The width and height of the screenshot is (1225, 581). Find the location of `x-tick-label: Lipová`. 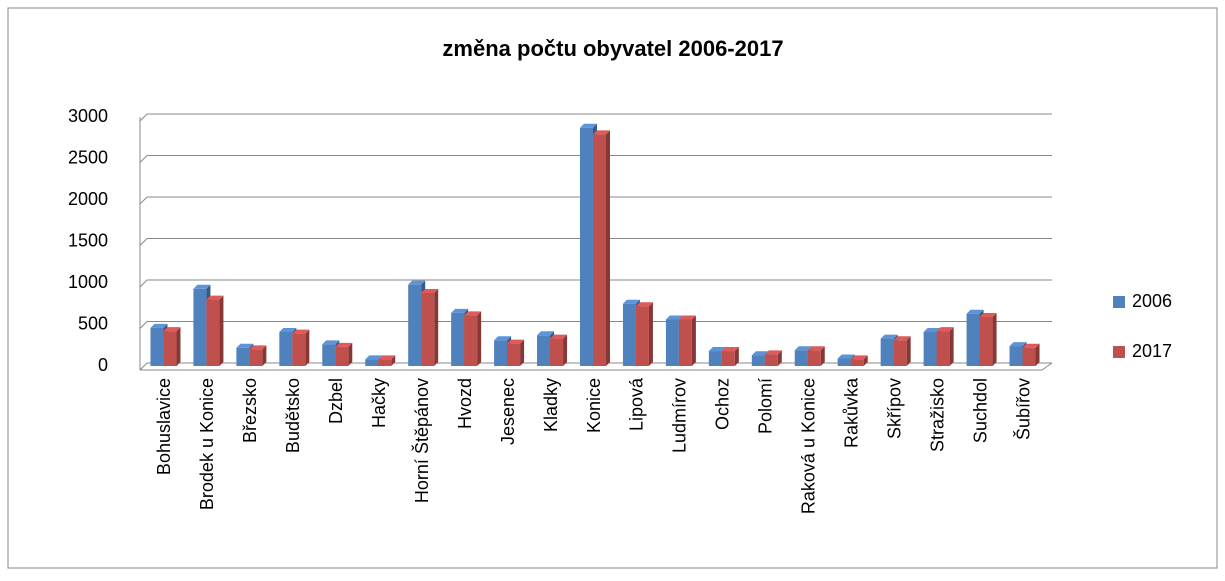

x-tick-label: Lipová is located at coordinates (637, 404).